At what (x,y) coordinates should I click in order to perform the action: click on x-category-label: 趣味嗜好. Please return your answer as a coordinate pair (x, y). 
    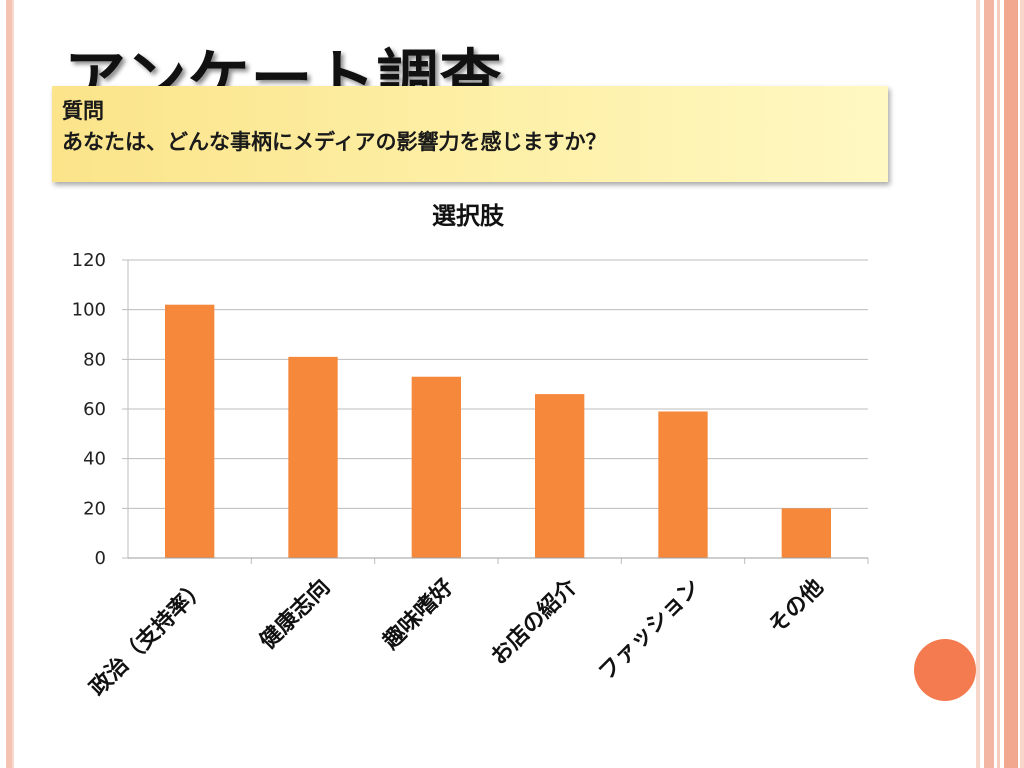
    Looking at the image, I should click on (417, 614).